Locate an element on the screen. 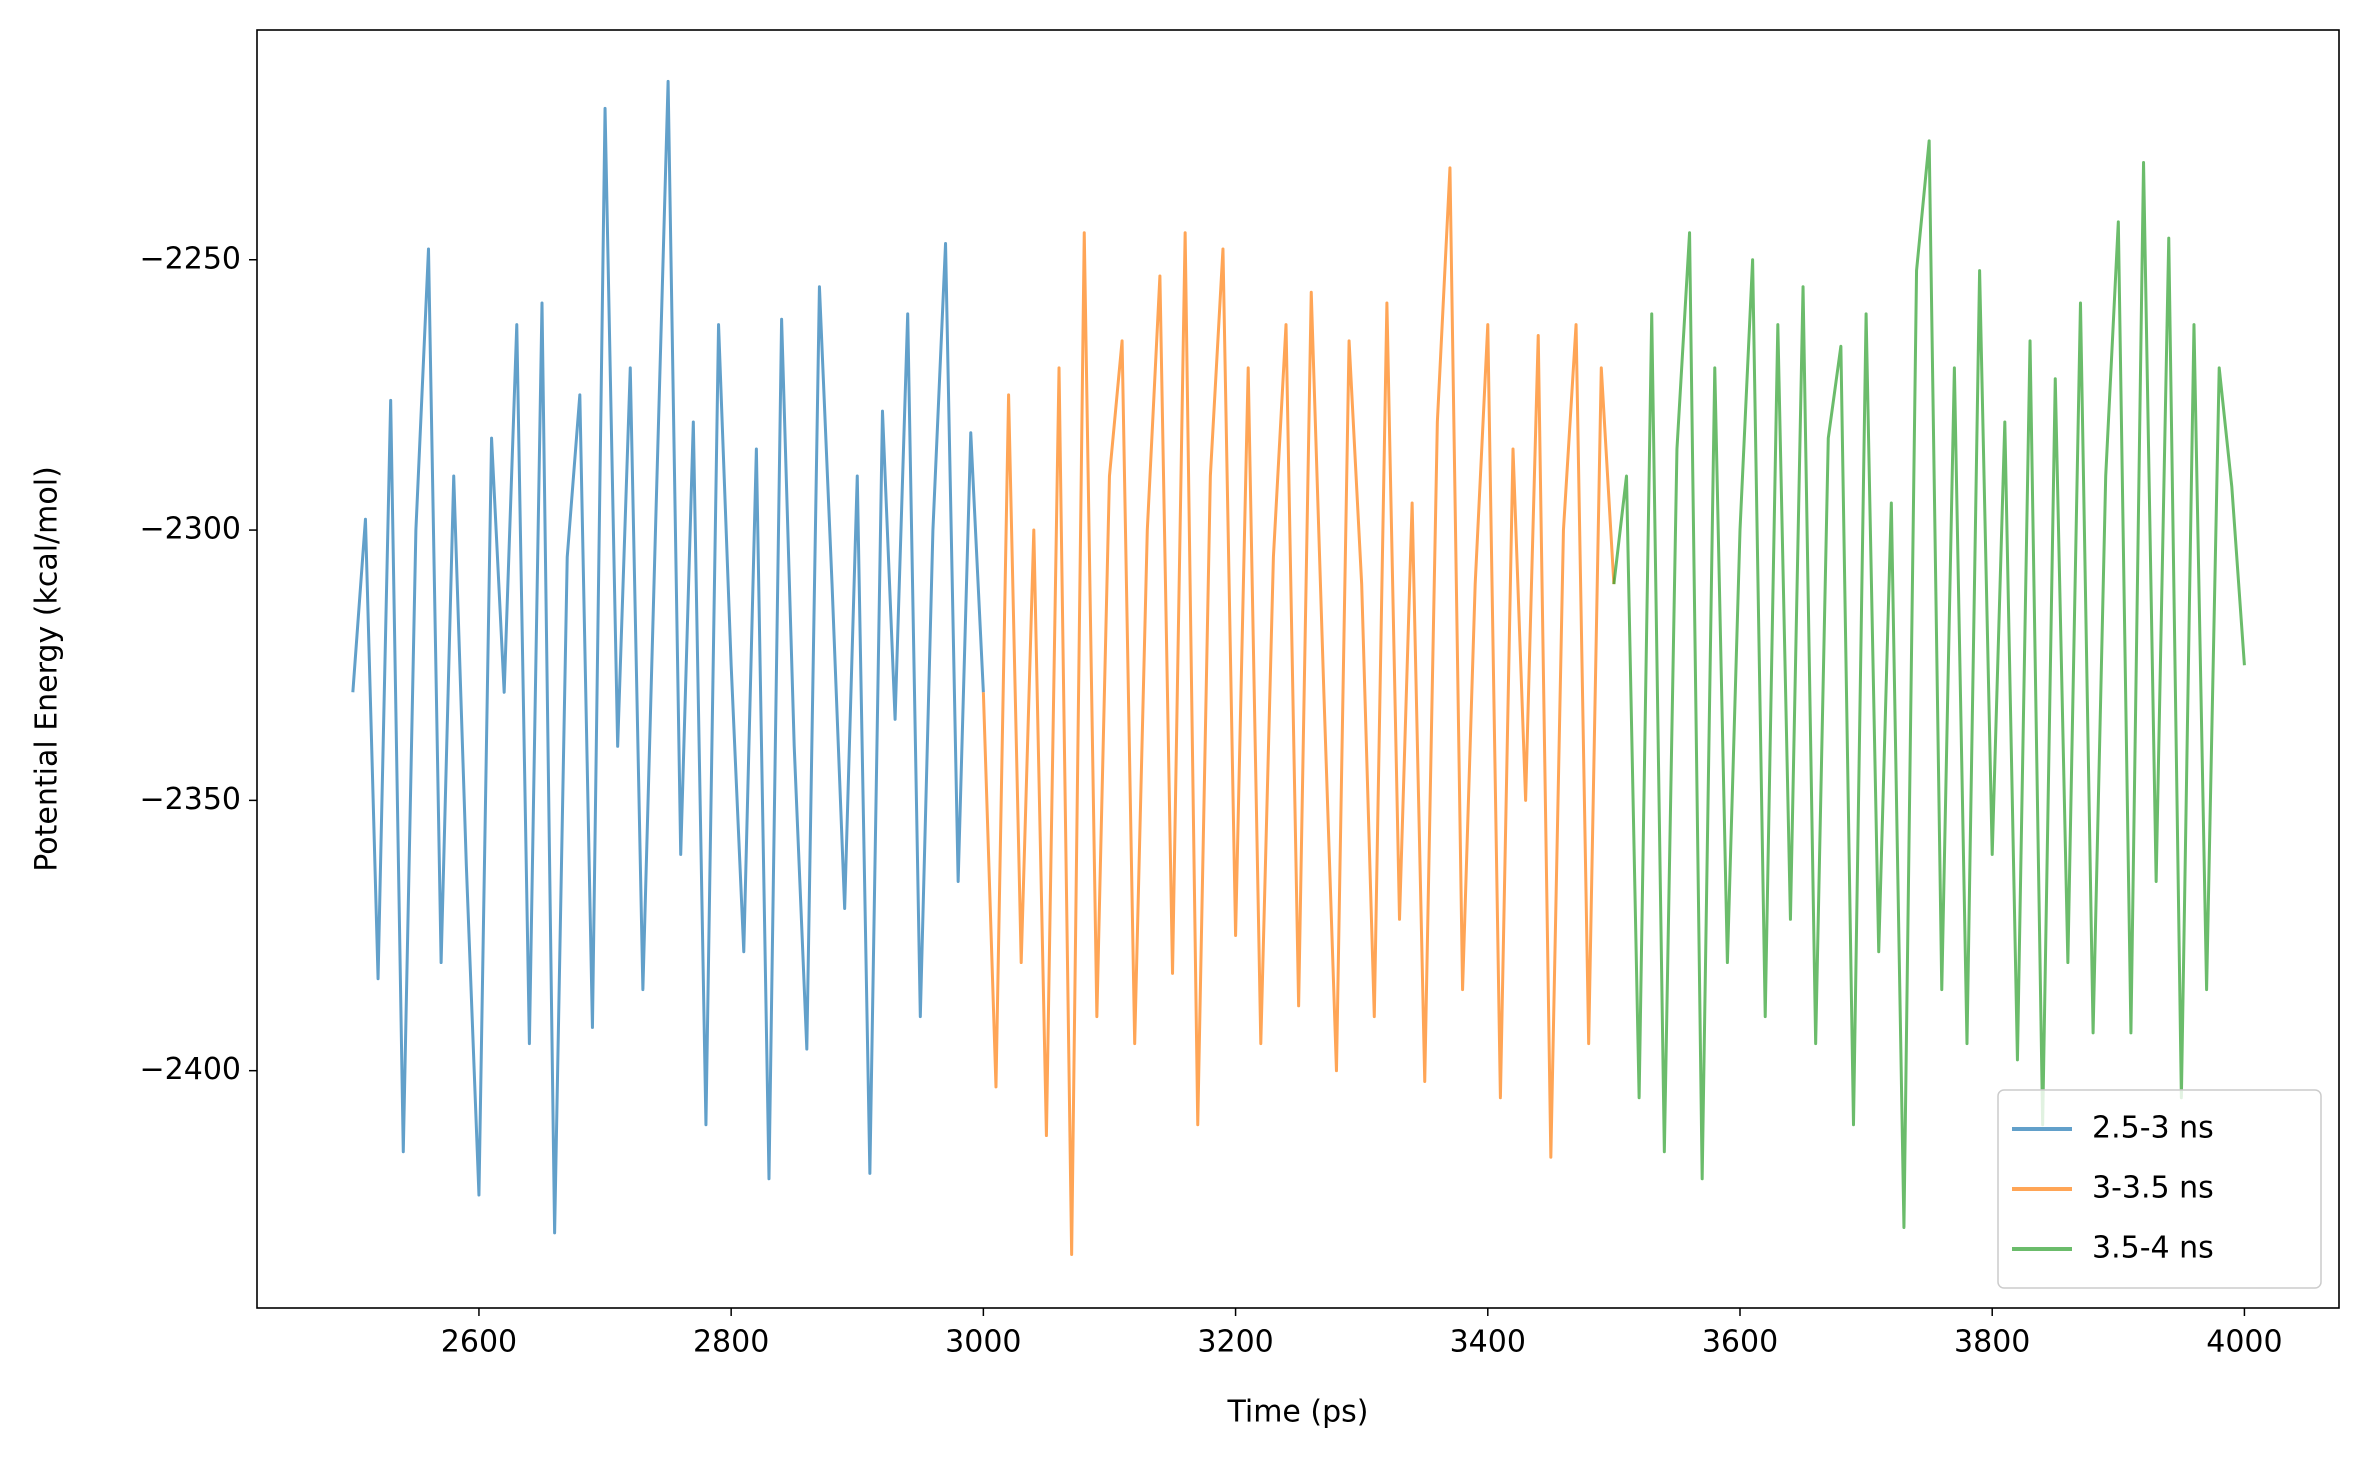  legend-label: 3-3.5 ns is located at coordinates (2153, 1188).